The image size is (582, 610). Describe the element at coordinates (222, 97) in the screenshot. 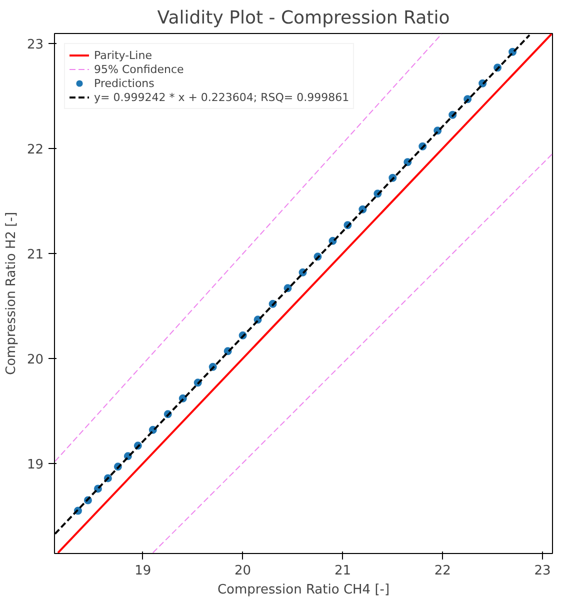

I see `legend-label: y= 0.999242 * x + 0.223604; RSQ= 0.999861` at that location.